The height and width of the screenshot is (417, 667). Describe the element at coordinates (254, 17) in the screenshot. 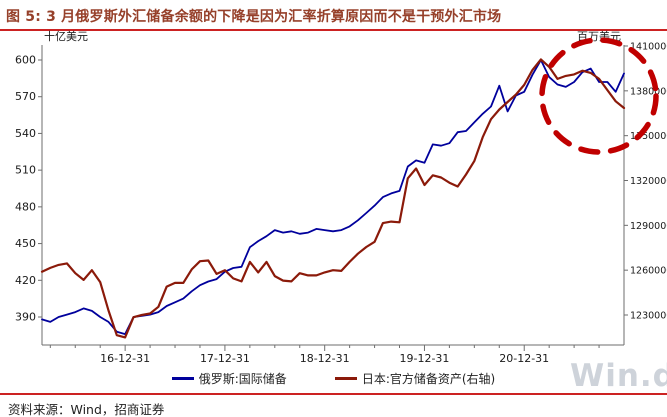

I see `figure-title: 图 5: 3 月俄罗斯外汇储备余额的下降是因为汇率折算原因而不是干预外汇市场` at that location.